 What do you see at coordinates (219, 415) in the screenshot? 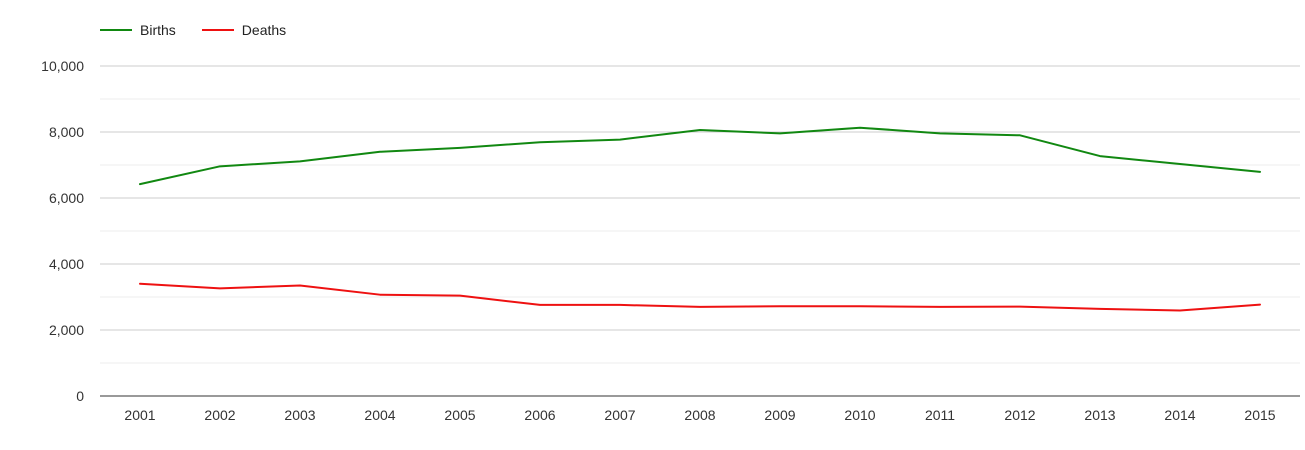
I see `x-tick-label: 2002` at bounding box center [219, 415].